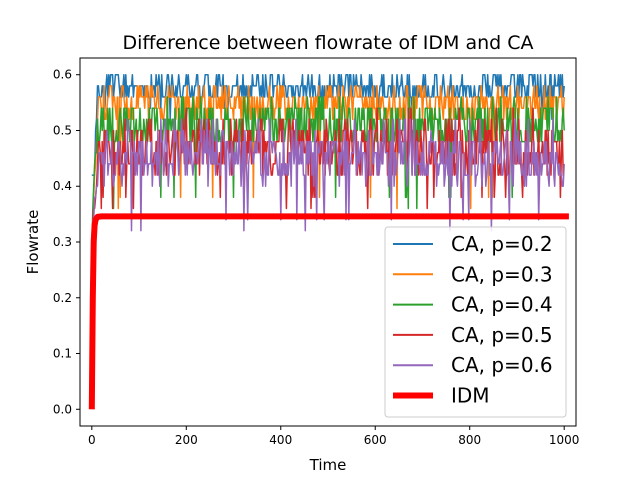 This screenshot has width=640, height=480. I want to click on legend-label: CA, p=0.6, so click(502, 365).